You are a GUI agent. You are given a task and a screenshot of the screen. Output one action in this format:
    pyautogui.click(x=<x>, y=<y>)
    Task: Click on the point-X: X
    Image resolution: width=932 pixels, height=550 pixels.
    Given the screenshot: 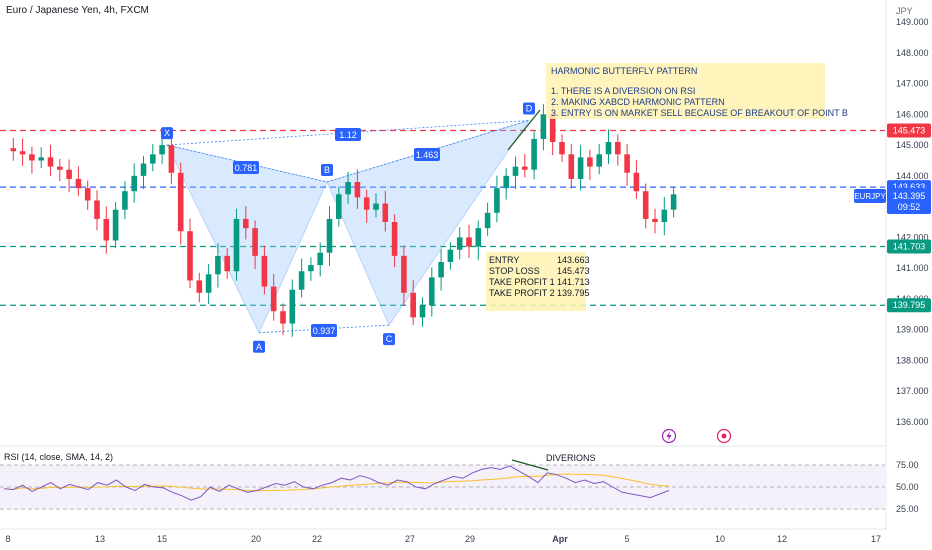 What is the action you would take?
    pyautogui.click(x=167, y=133)
    